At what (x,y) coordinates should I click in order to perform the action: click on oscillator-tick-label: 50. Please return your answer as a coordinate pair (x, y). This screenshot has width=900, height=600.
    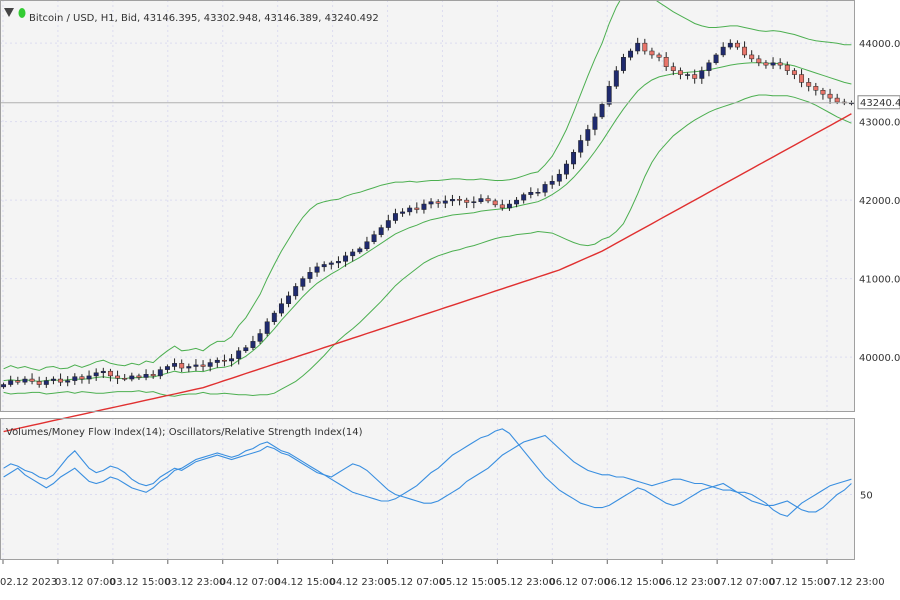
    Looking at the image, I should click on (866, 495).